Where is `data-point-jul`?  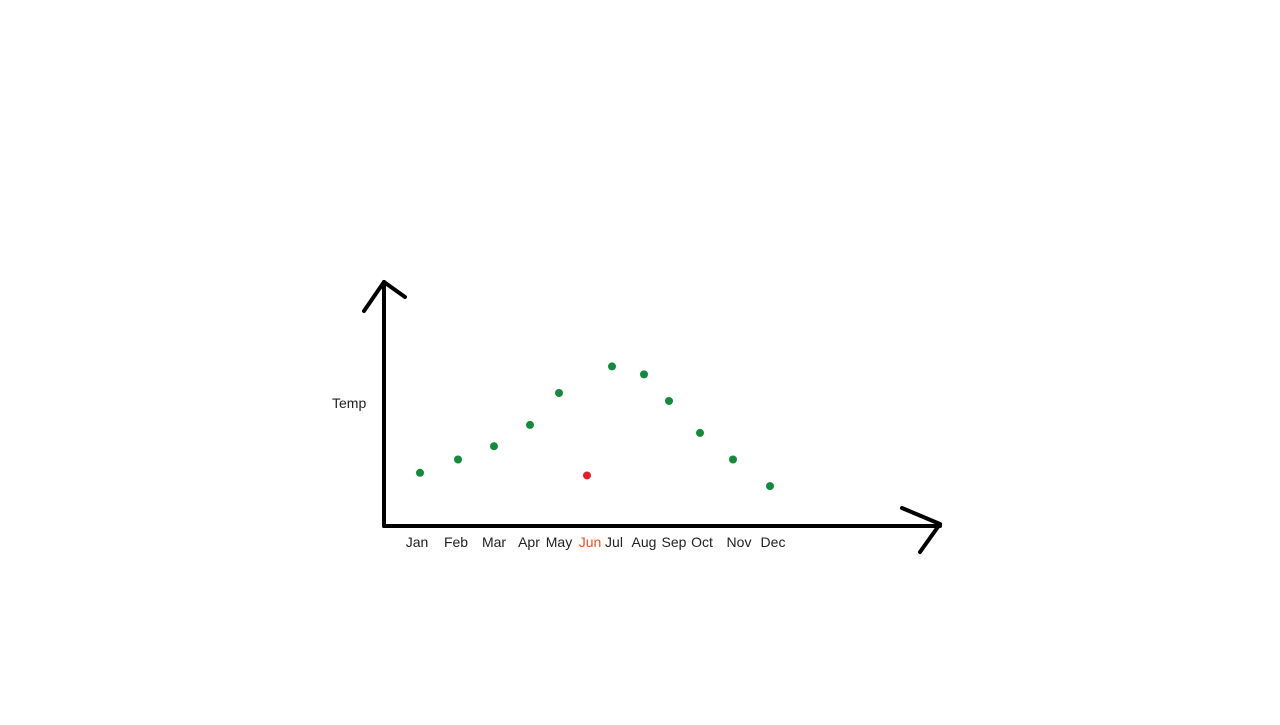
data-point-jul is located at coordinates (612, 366).